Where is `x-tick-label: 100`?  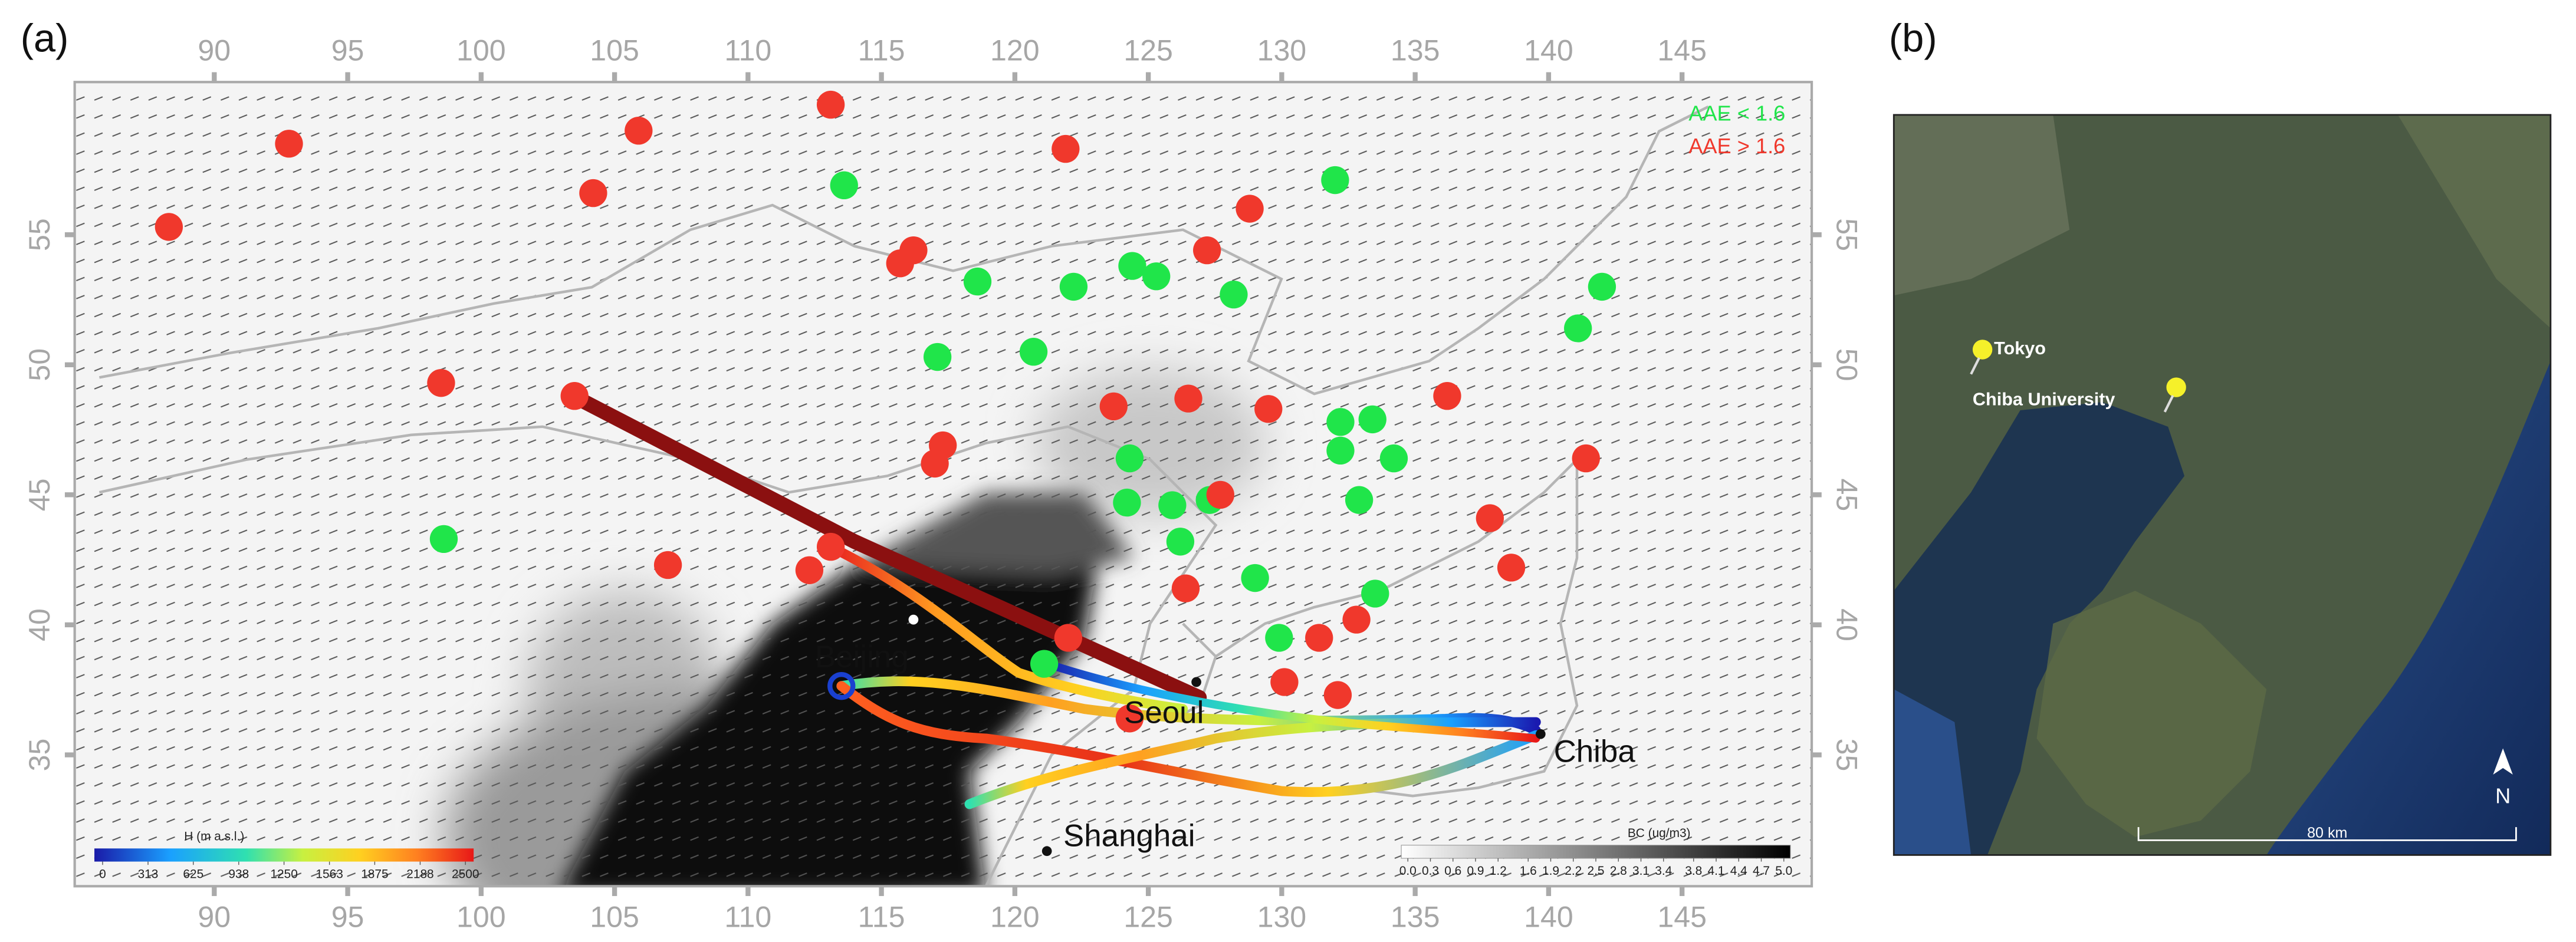 x-tick-label: 100 is located at coordinates (481, 50).